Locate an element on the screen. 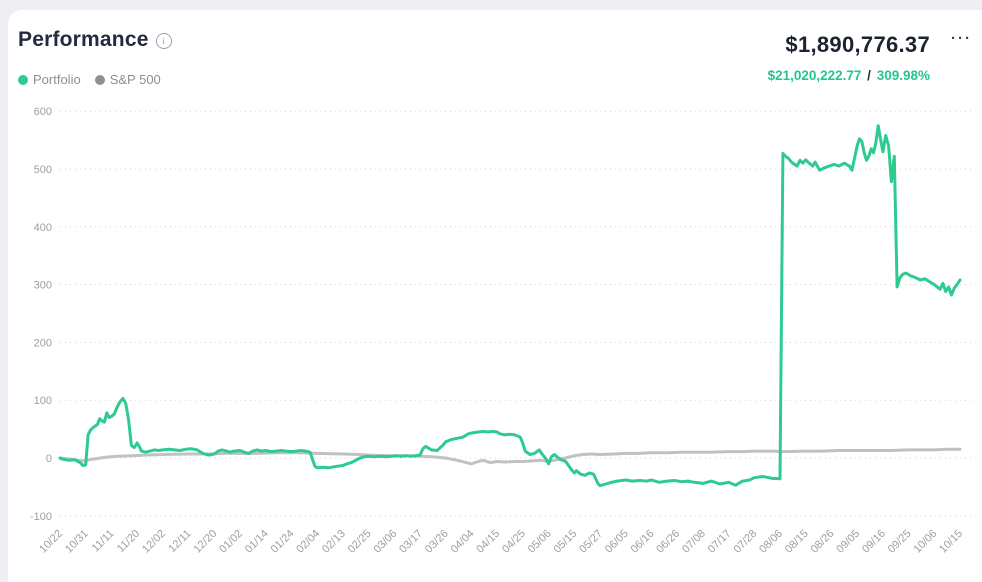 The height and width of the screenshot is (582, 982). y-axis-label: 500 is located at coordinates (43, 170).